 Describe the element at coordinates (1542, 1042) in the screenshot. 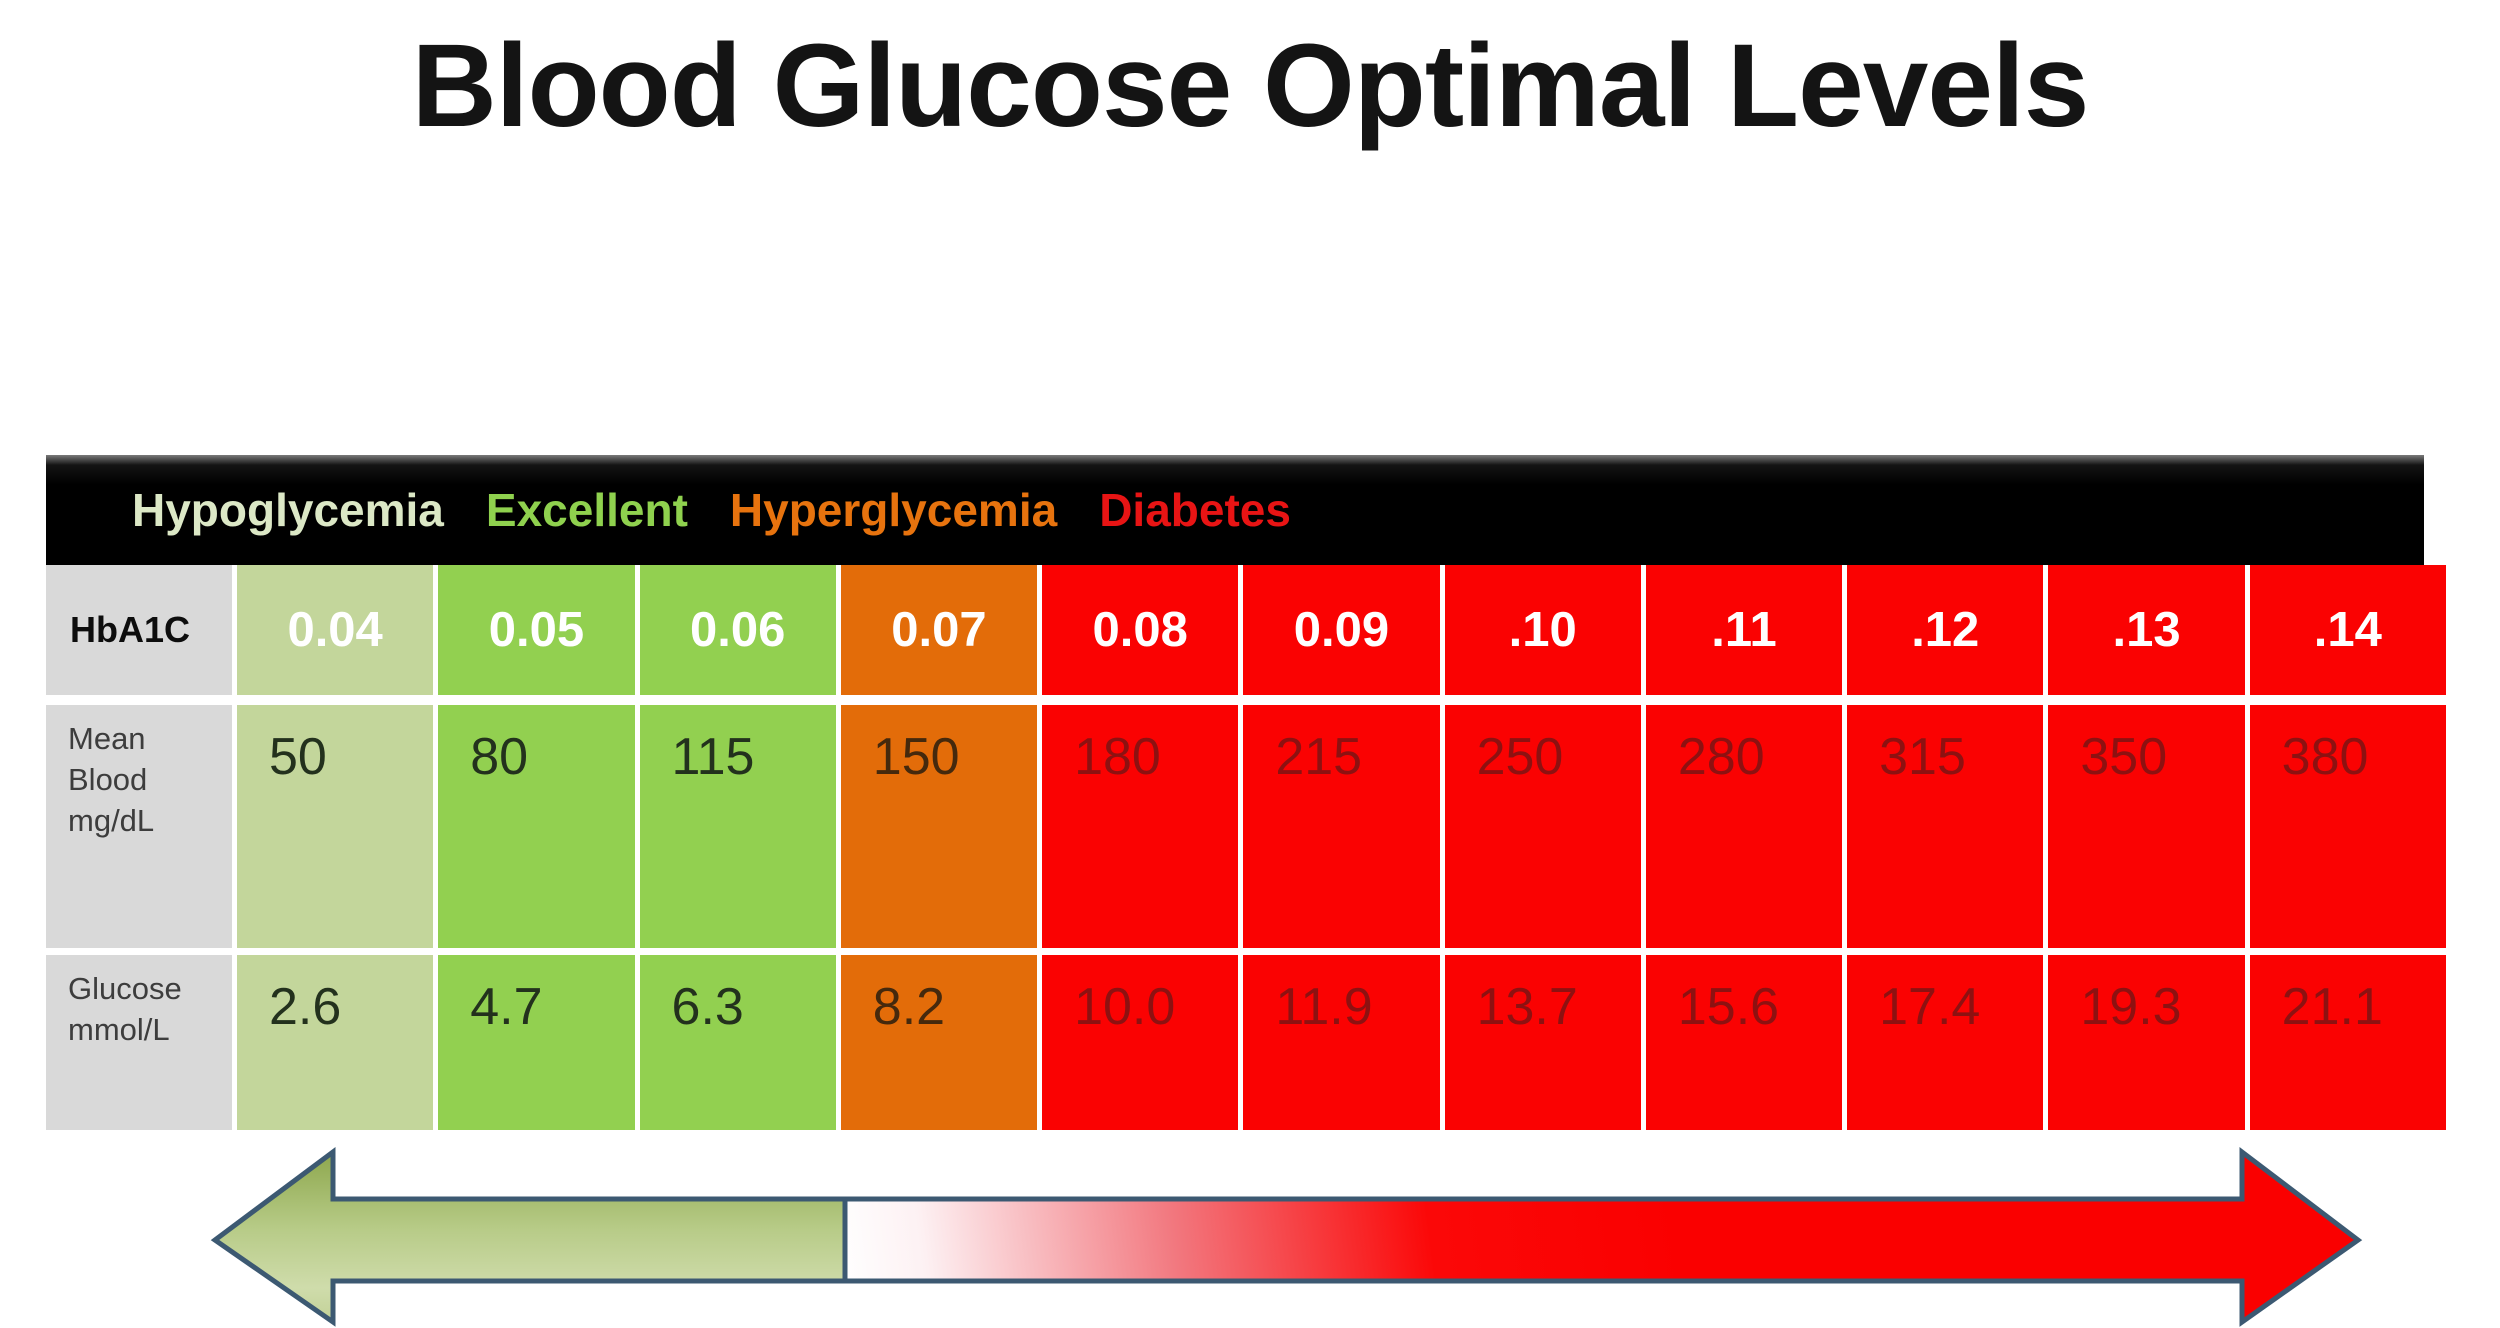

I see `glucose-mmol-cell: 13.7` at that location.